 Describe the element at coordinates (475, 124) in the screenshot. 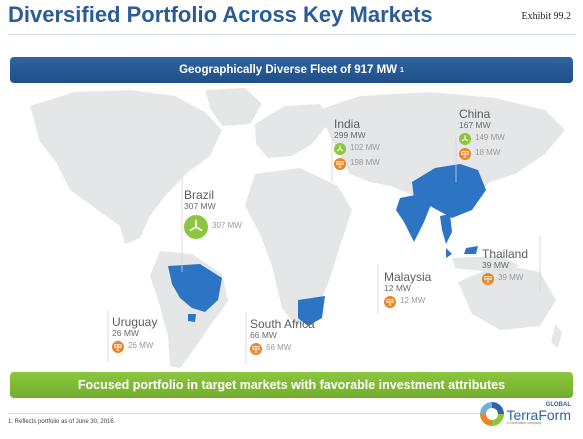

I see `market-total: 167 MW` at that location.